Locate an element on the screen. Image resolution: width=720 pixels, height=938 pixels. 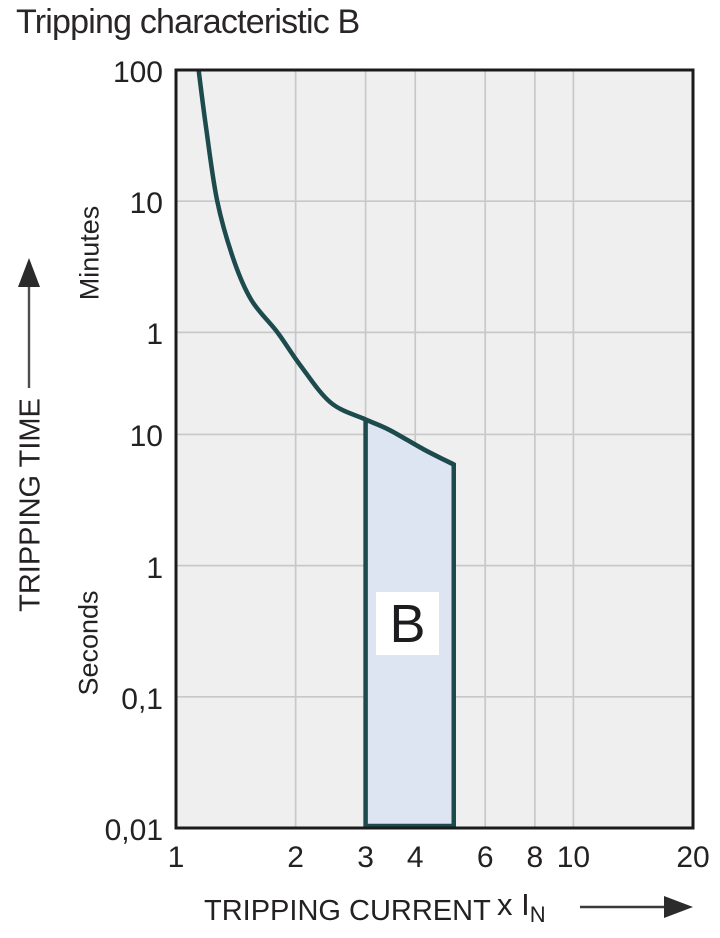
up-arrow-icon is located at coordinates (29, 323).